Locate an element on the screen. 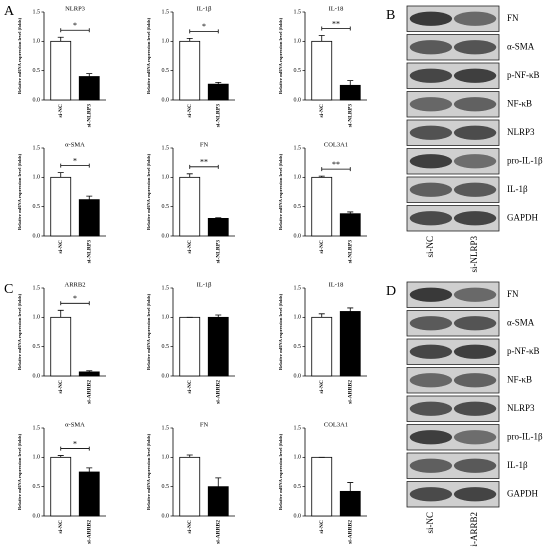 This screenshot has width=550, height=547. panel-letter: B is located at coordinates (390, 15).